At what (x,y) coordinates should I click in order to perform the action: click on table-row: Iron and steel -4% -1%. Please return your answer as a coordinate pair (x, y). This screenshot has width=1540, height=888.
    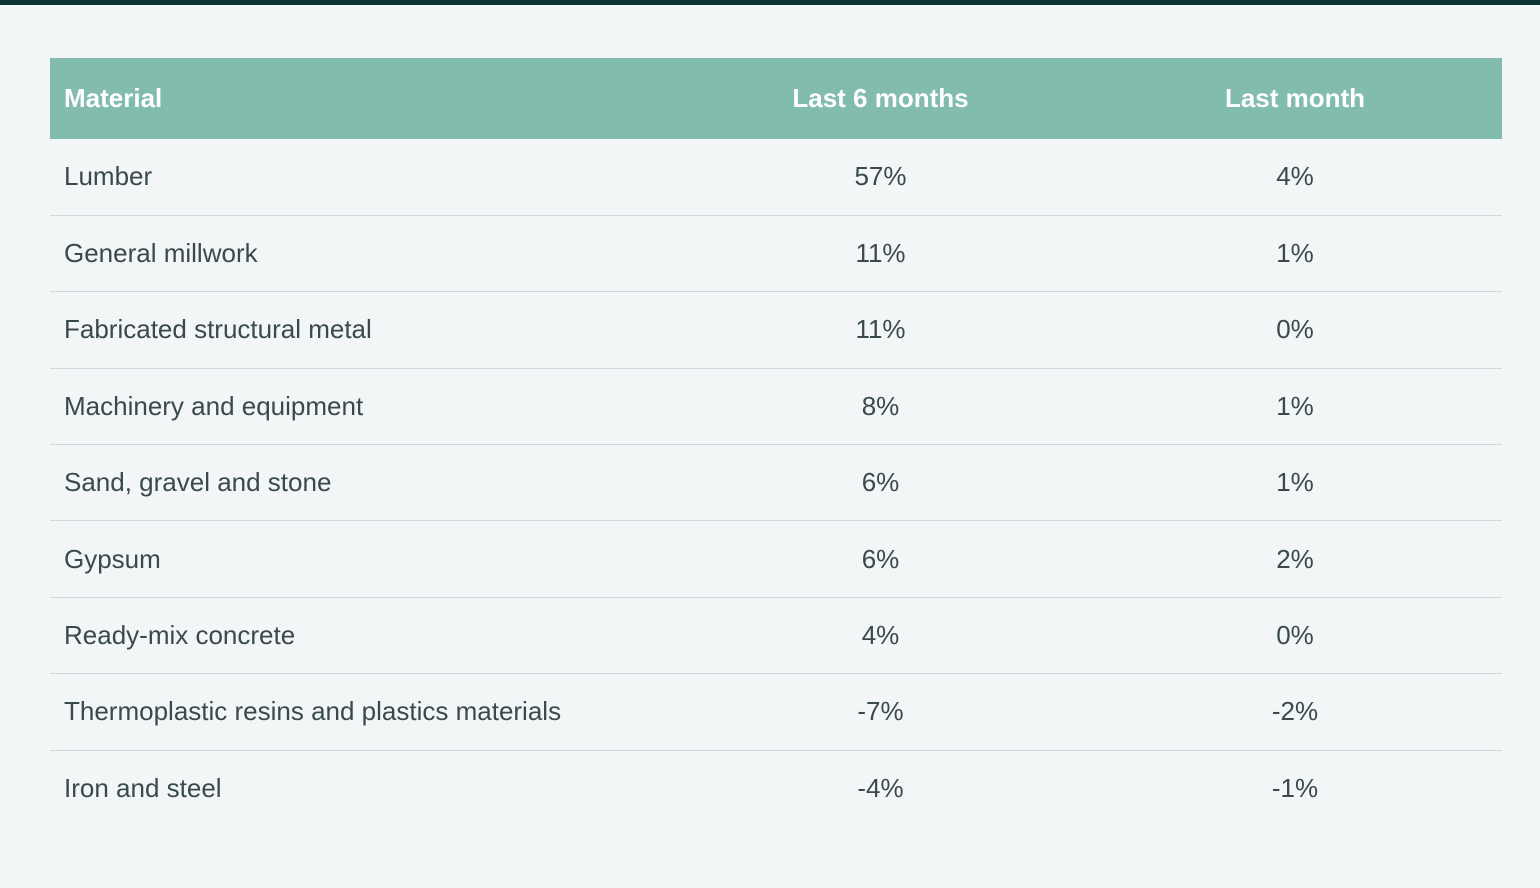
    Looking at the image, I should click on (776, 788).